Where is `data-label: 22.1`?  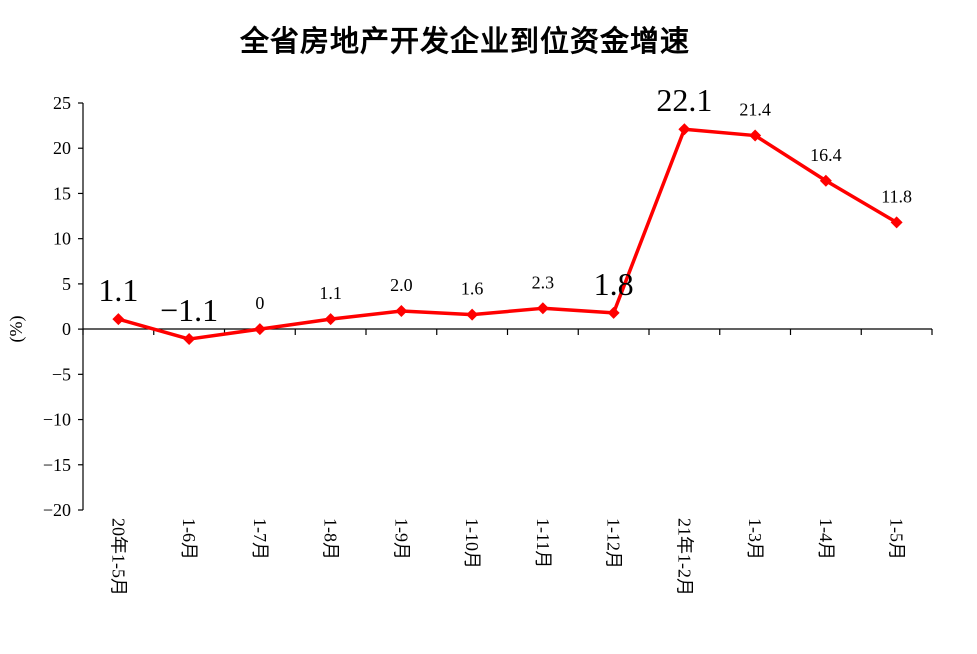 data-label: 22.1 is located at coordinates (684, 100).